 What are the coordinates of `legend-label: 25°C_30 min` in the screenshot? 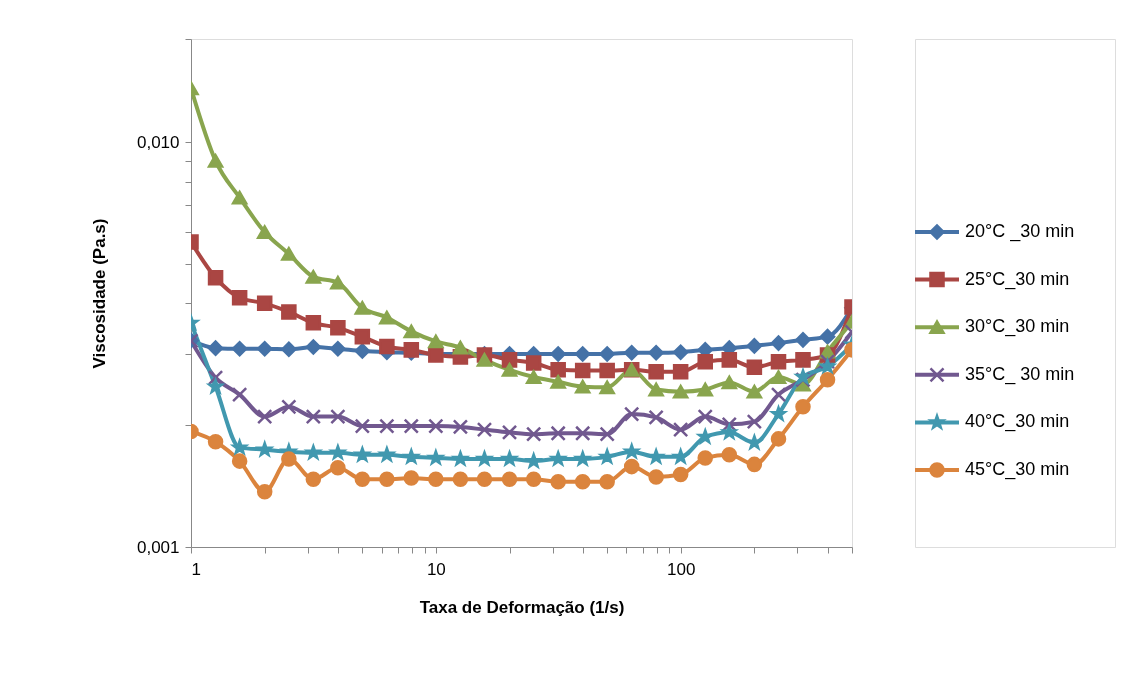 It's located at (1017, 279).